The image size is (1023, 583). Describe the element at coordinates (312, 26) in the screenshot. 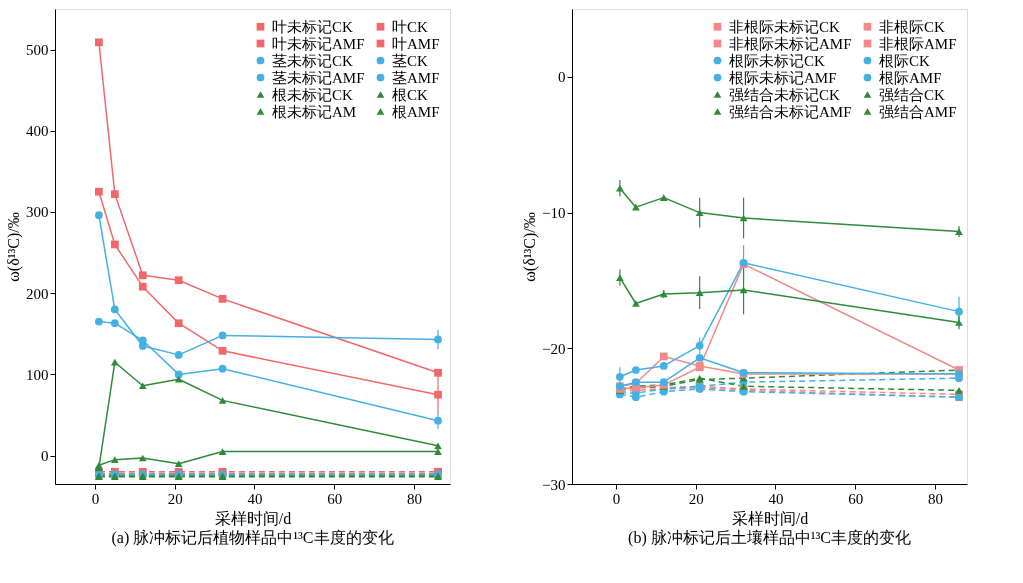

I see `legend-label: 叶未标记CK` at that location.